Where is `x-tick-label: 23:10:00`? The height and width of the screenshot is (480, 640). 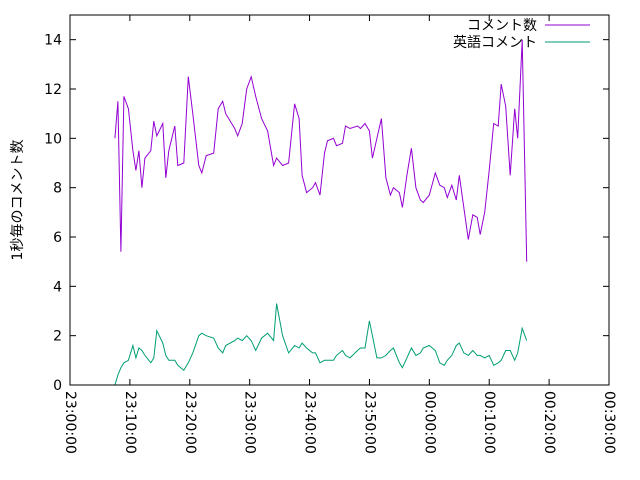 x-tick-label: 23:10:00 is located at coordinates (130, 422).